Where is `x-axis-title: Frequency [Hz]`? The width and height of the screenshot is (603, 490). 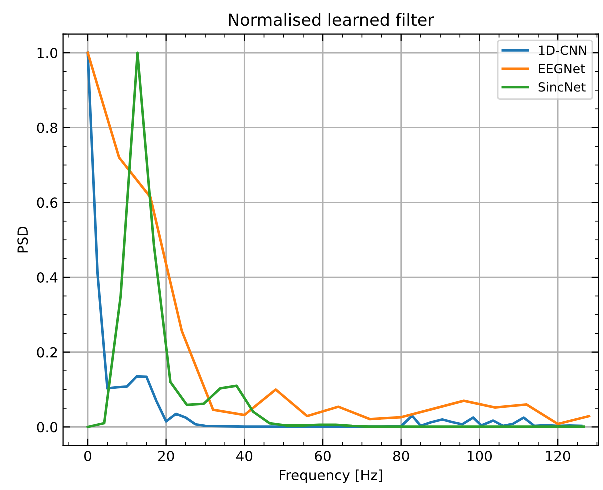
x-axis-title: Frequency [Hz] is located at coordinates (331, 477).